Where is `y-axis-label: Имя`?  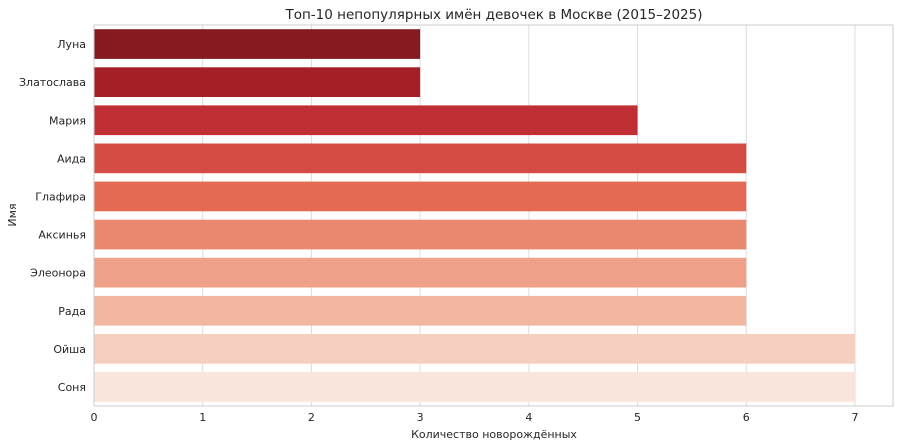
y-axis-label: Имя is located at coordinates (12, 214).